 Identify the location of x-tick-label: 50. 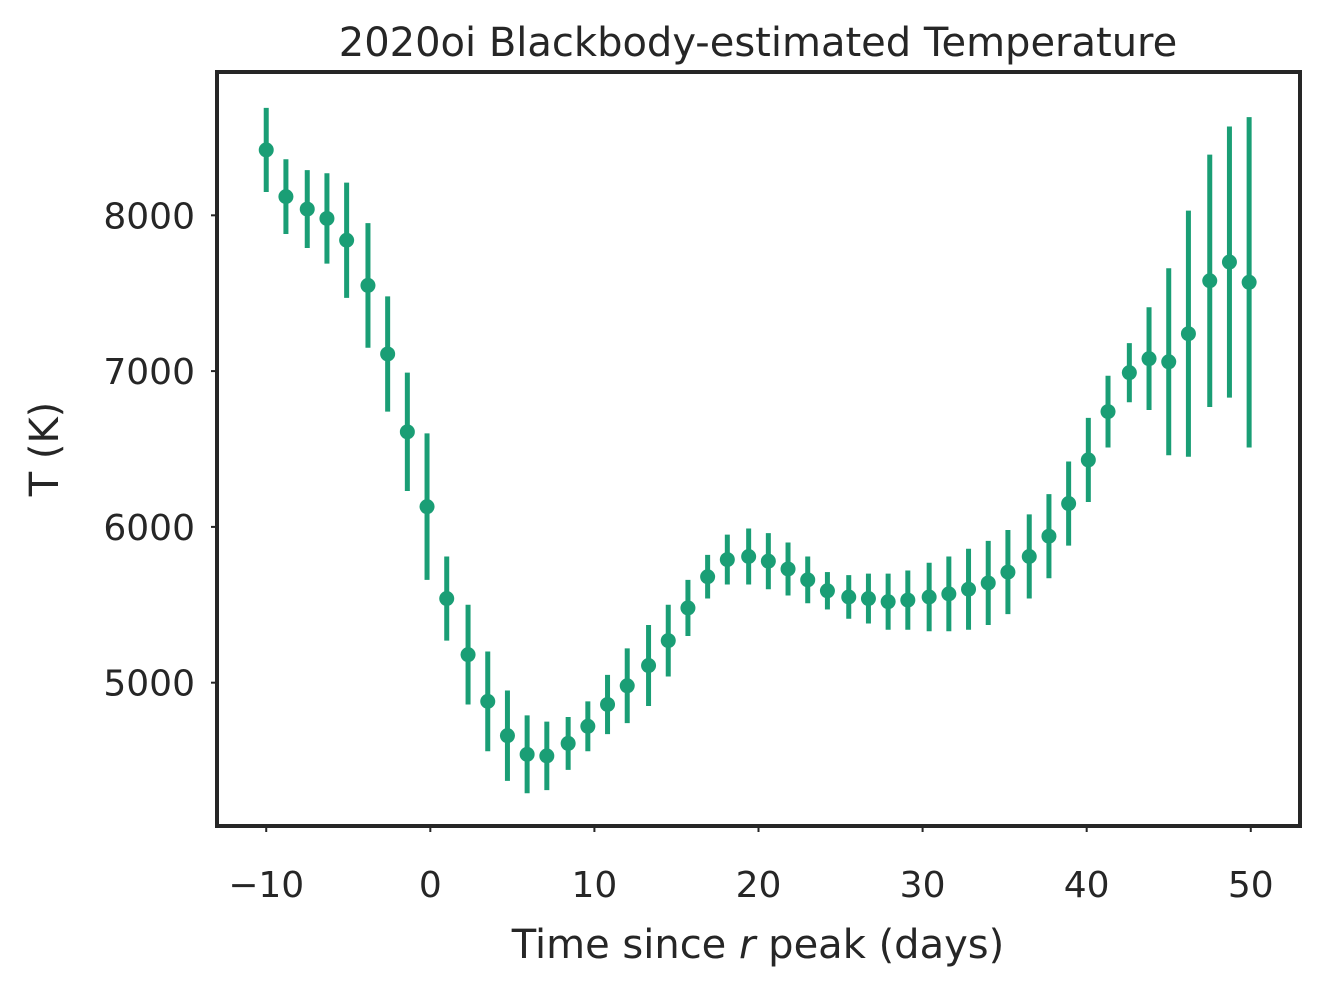
(1251, 885).